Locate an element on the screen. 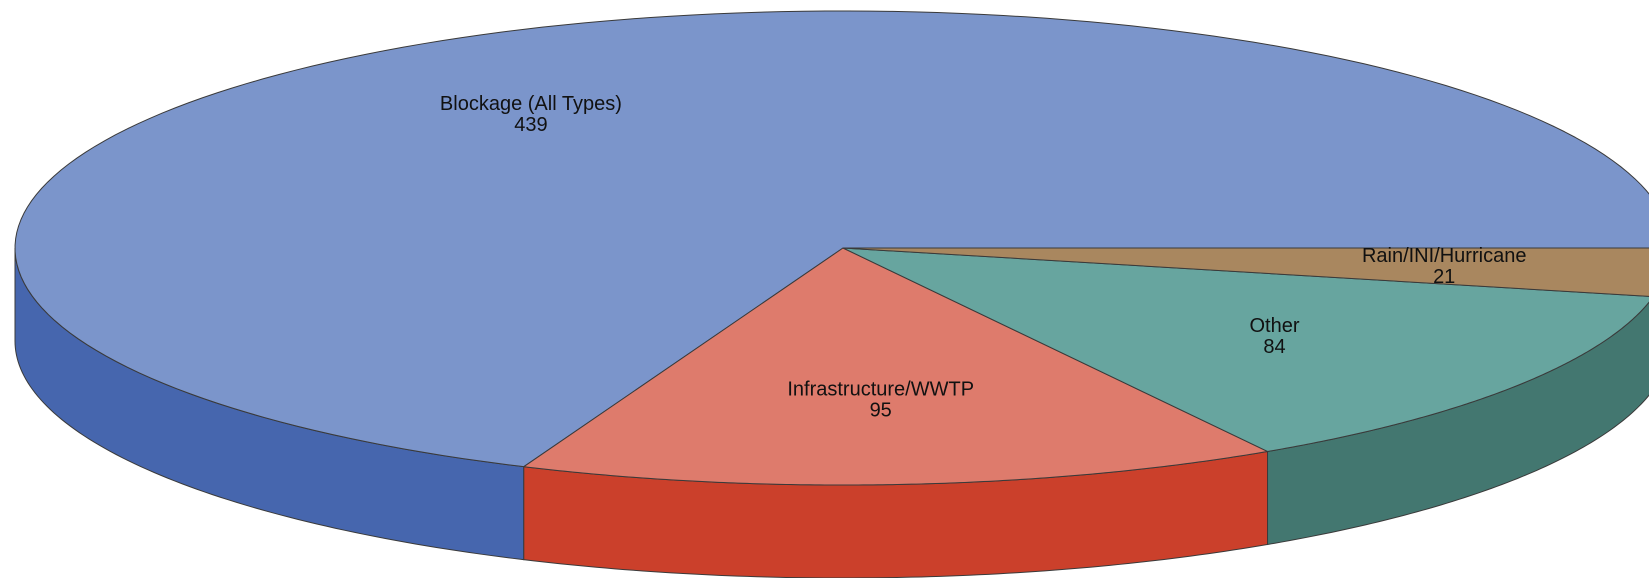  slice-label-other: Other is located at coordinates (1274, 326).